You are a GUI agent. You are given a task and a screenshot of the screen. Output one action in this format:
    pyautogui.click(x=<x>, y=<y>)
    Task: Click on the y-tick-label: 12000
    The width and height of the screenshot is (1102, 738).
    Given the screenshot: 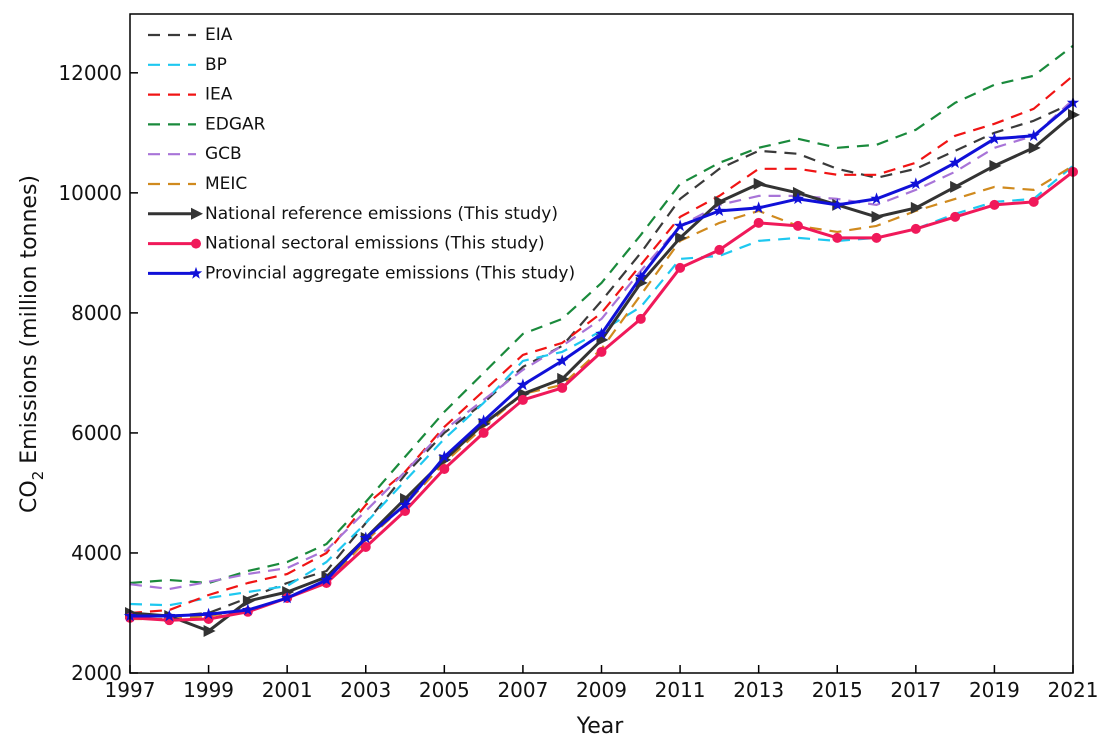 What is the action you would take?
    pyautogui.click(x=90, y=73)
    